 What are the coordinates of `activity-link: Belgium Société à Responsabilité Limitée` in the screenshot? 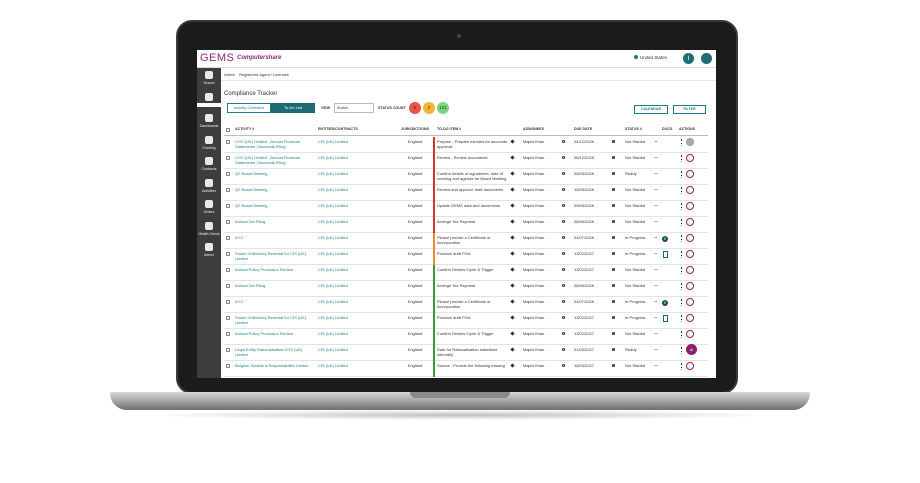 It's located at (272, 365).